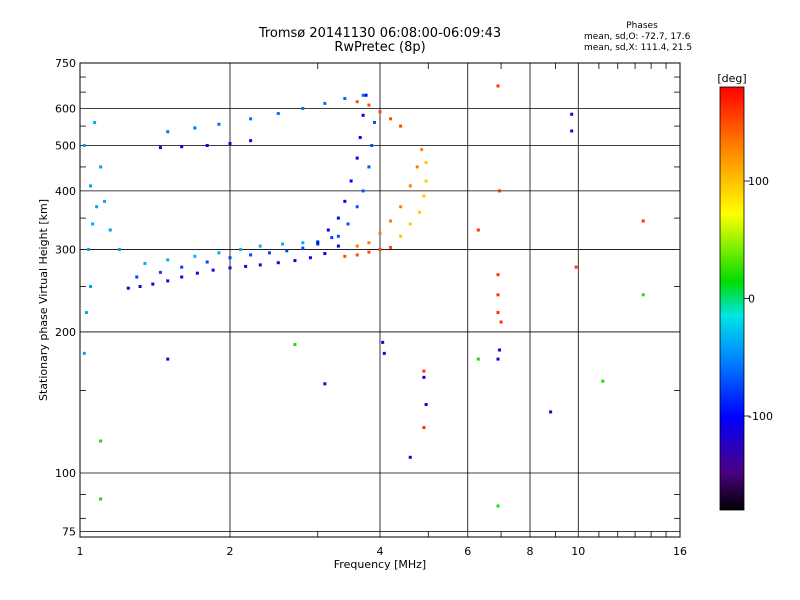  I want to click on colorbar-unit-label: [deg], so click(731, 78).